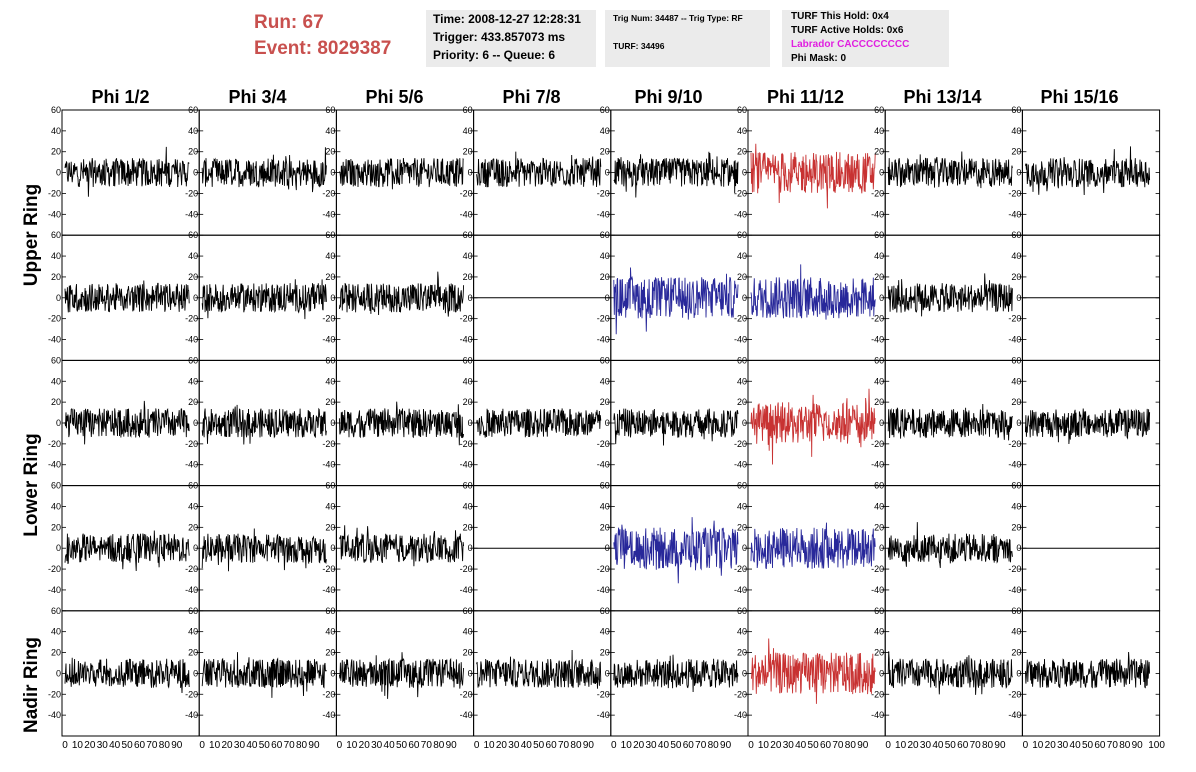  Describe the element at coordinates (489, 745) in the screenshot. I see `x-tick-label: 10` at that location.